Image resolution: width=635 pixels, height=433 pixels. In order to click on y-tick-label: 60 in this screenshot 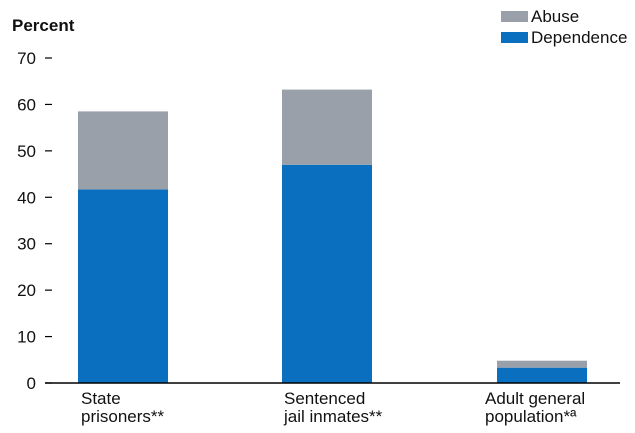, I will do `click(26, 104)`.